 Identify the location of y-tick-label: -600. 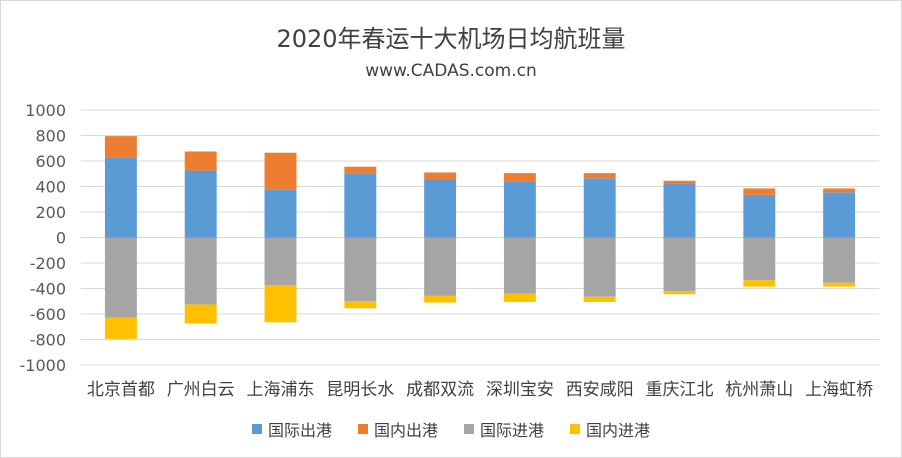
(48, 314).